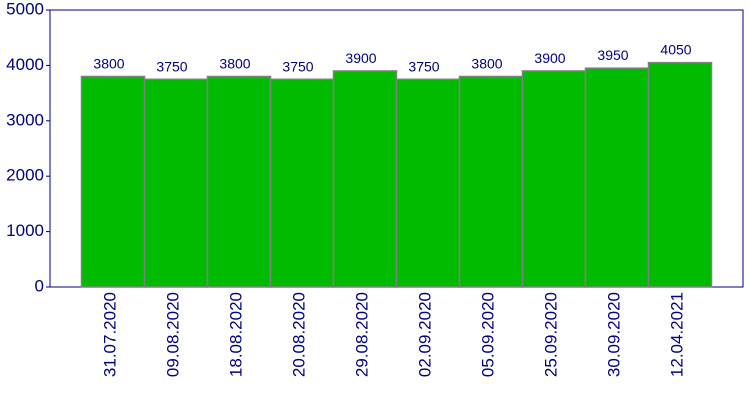 The image size is (750, 400). I want to click on x-tick-label: 20.08.2020, so click(298, 334).